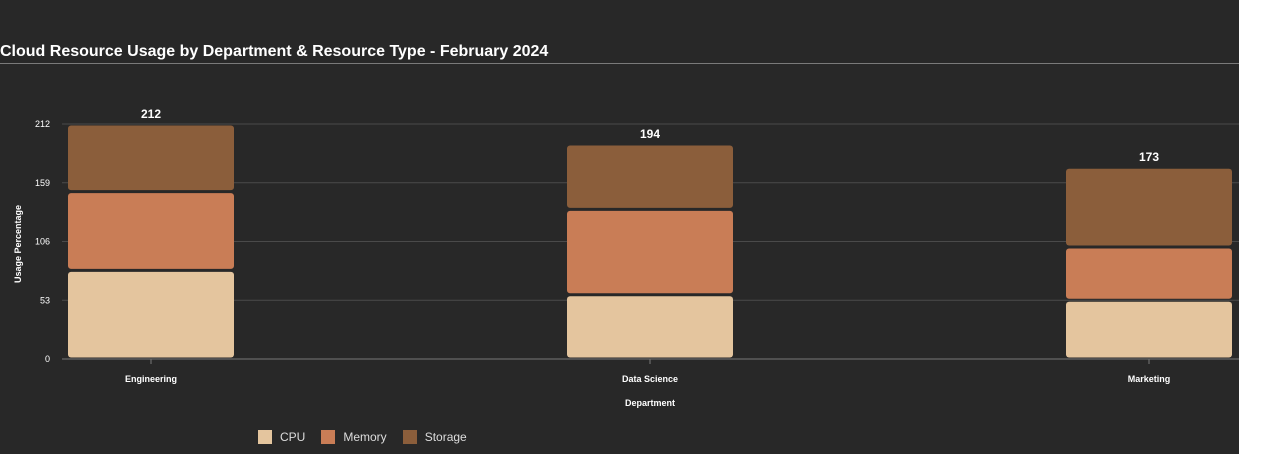 This screenshot has height=454, width=1280. Describe the element at coordinates (650, 379) in the screenshot. I see `x-tick-label: Data Science` at that location.